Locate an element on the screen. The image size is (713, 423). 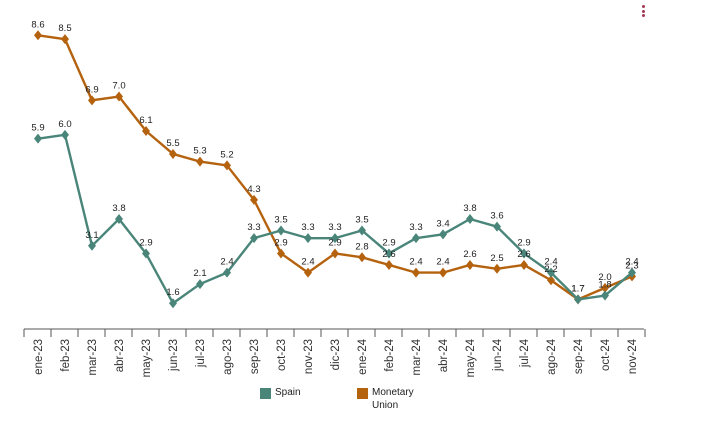
legend-label-spain: Spain is located at coordinates (288, 392).